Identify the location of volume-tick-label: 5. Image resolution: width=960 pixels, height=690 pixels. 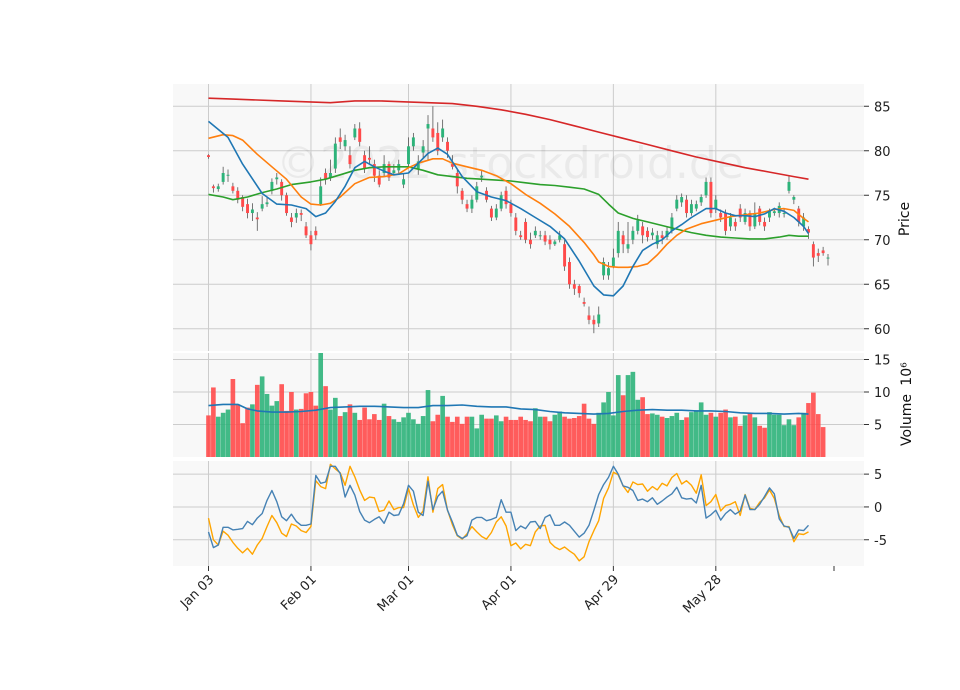
(878, 426).